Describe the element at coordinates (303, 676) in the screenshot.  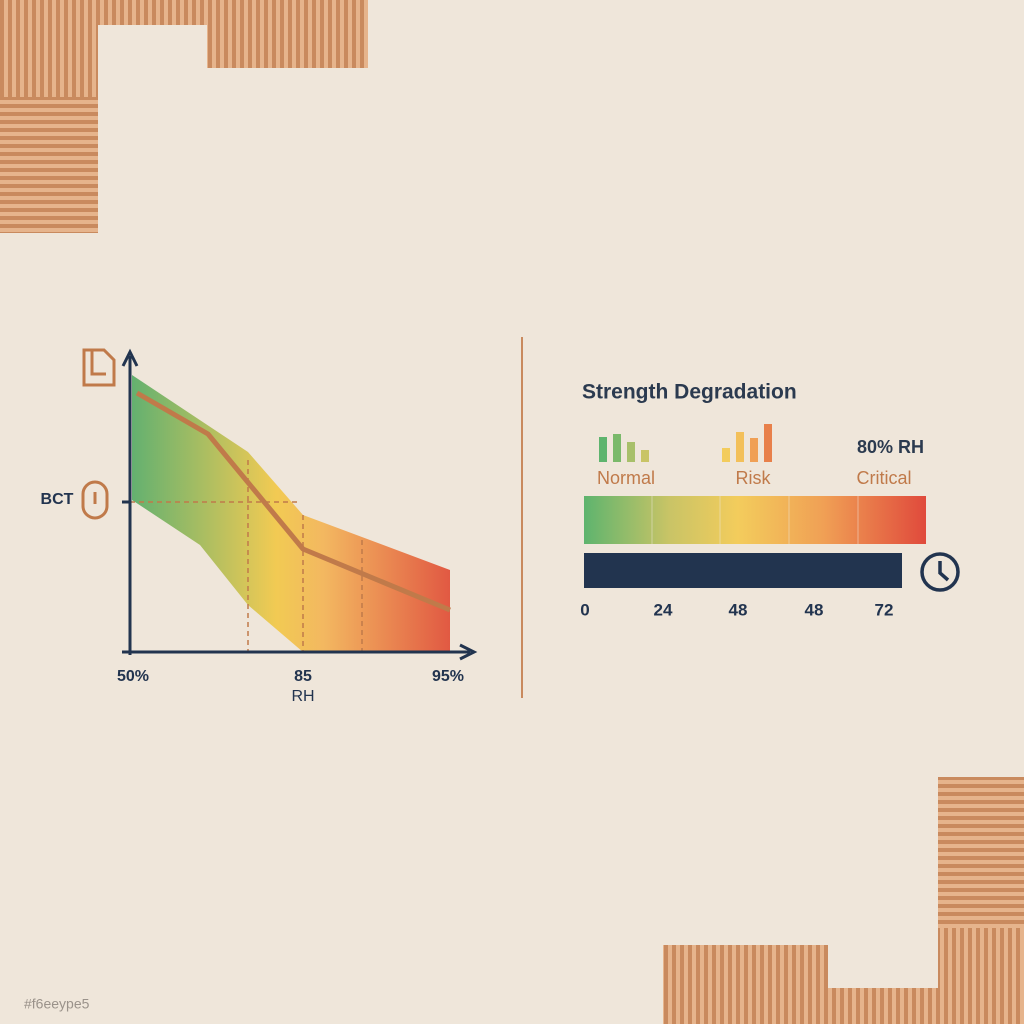
I see `x-label: 85` at that location.